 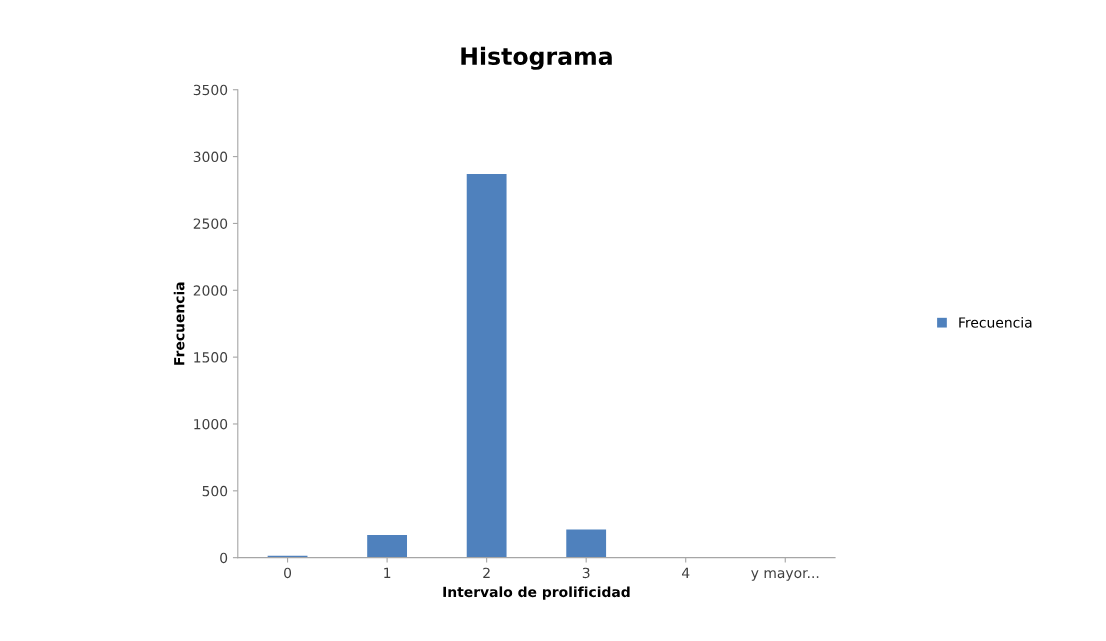 I want to click on y-tick-label: 0, so click(x=224, y=558).